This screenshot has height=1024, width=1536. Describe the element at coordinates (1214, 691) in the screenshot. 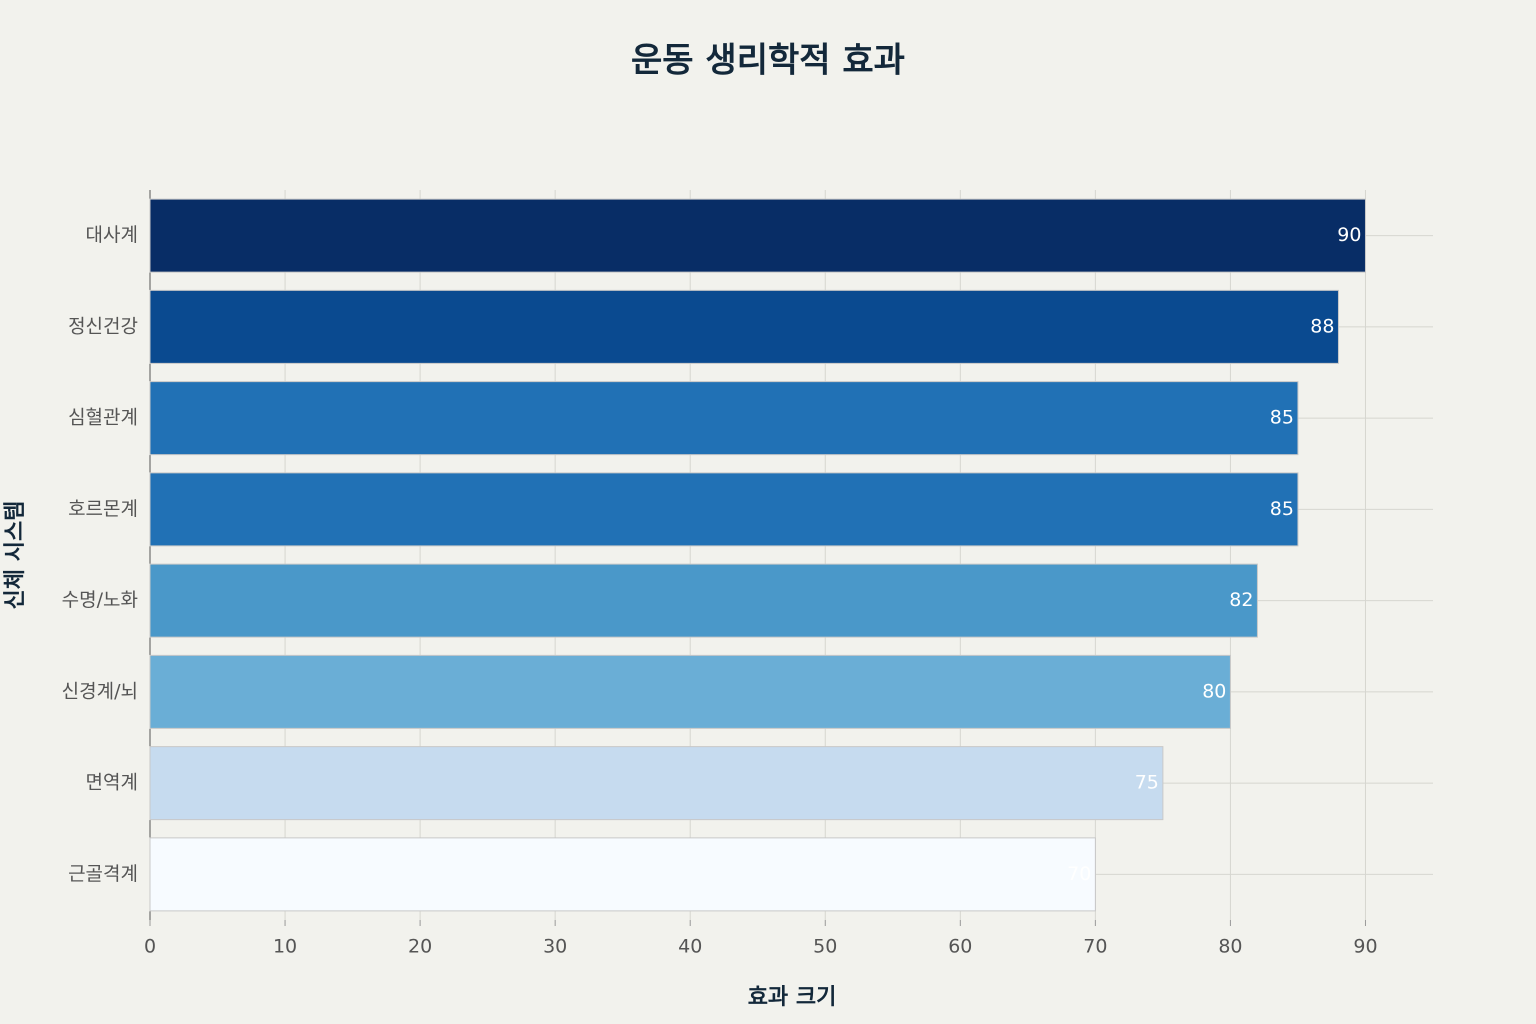

I see `value-label: 80` at that location.